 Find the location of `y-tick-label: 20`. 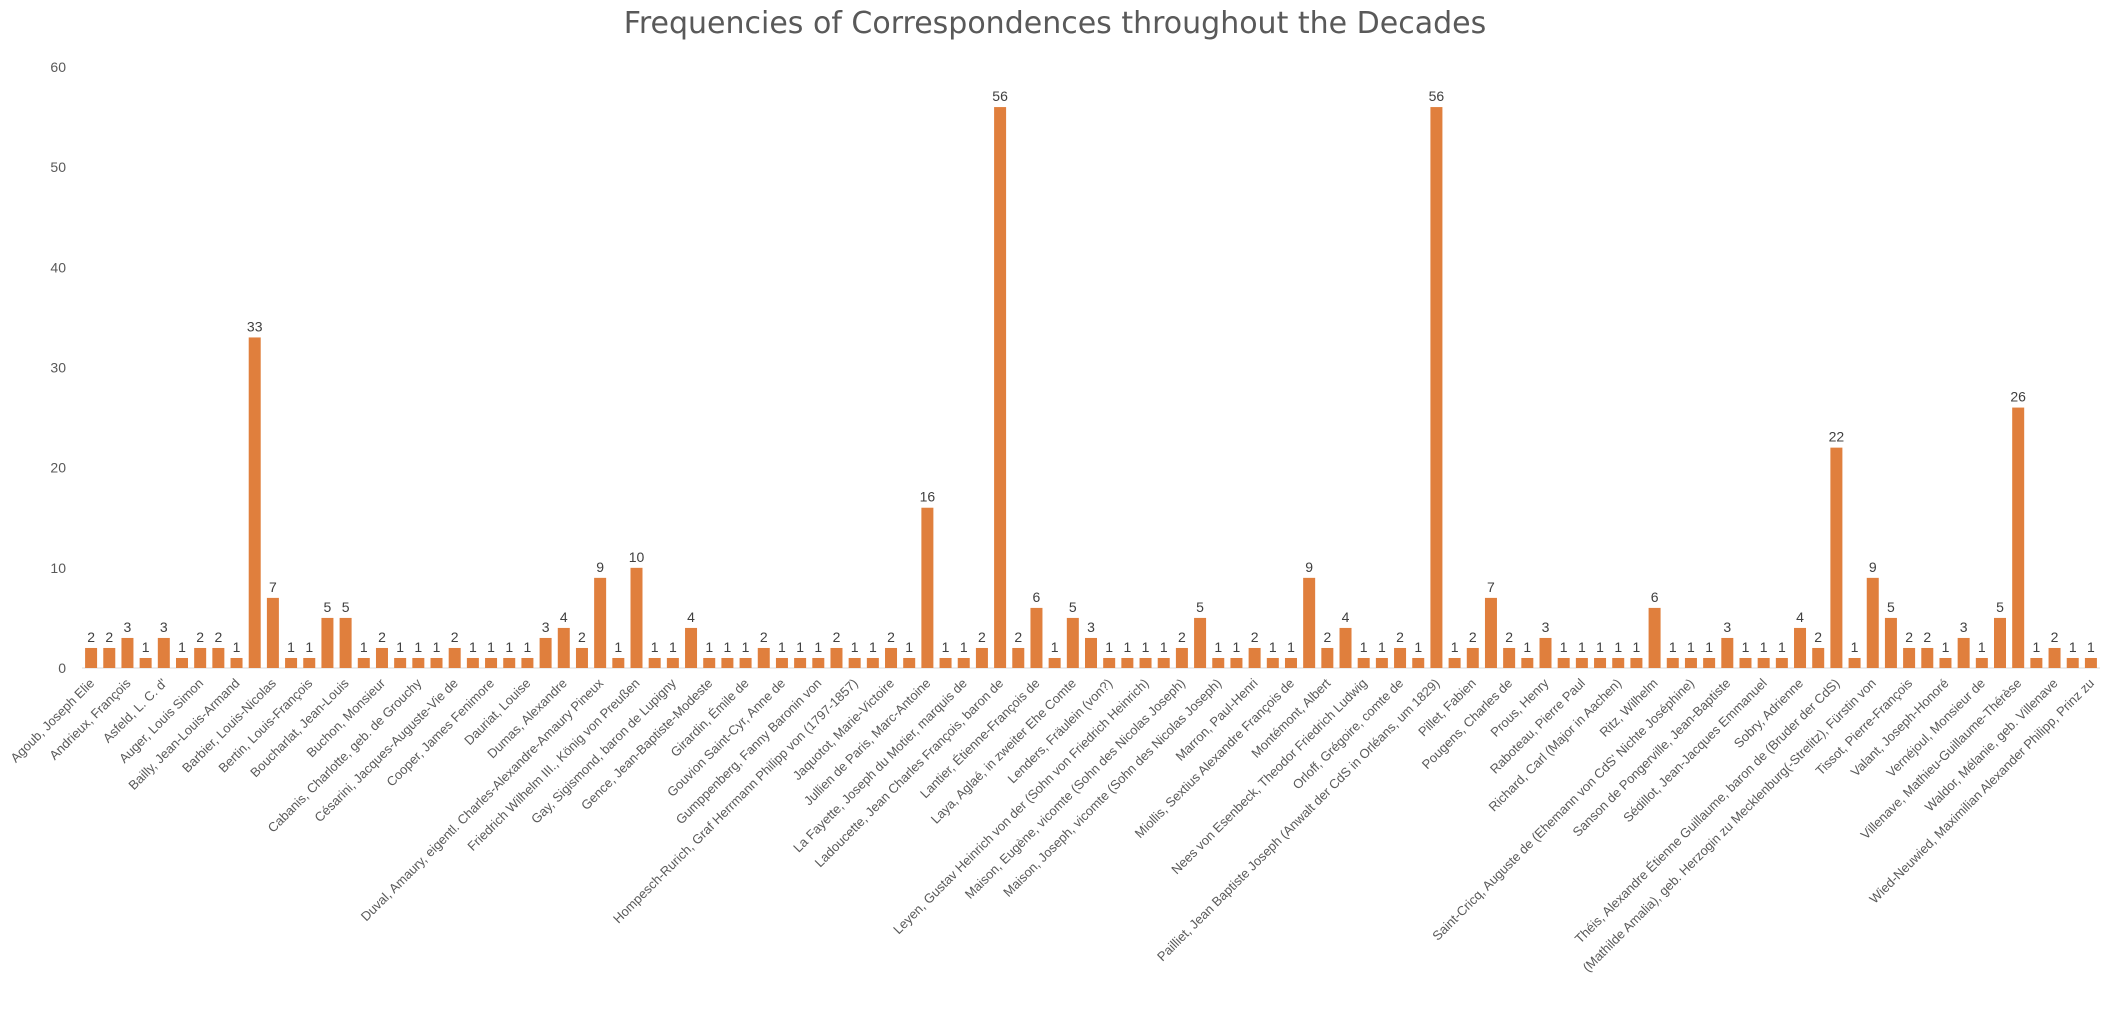

y-tick-label: 20 is located at coordinates (58, 468).